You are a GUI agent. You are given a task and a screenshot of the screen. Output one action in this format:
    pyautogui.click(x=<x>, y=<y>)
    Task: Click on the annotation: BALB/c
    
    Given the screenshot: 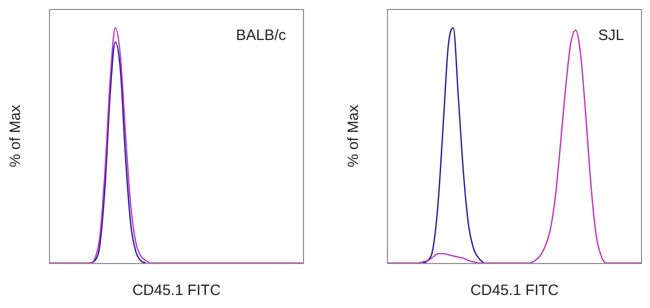 What is the action you would take?
    pyautogui.click(x=261, y=35)
    